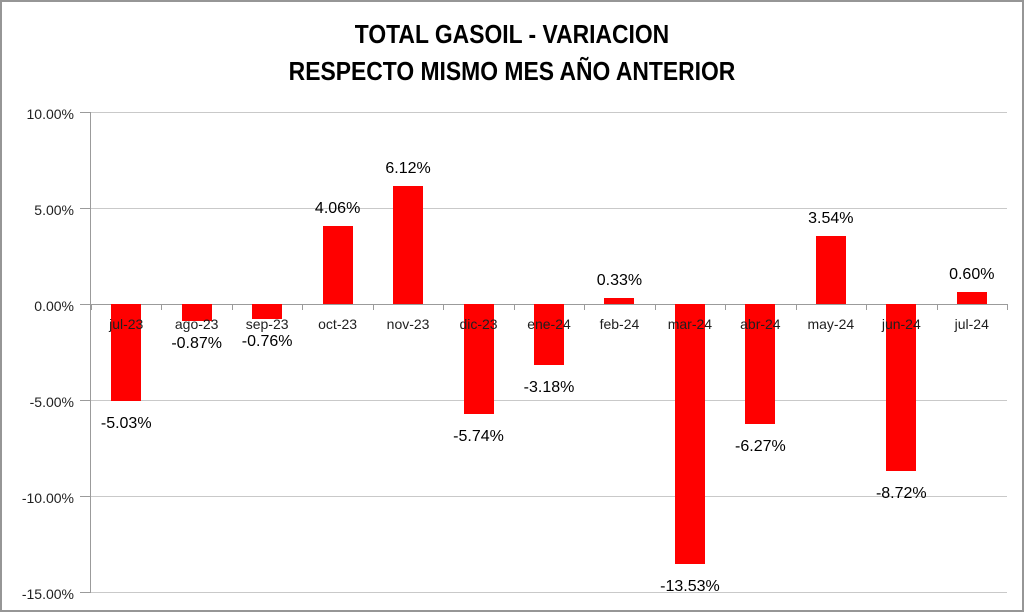 Image resolution: width=1024 pixels, height=612 pixels. What do you see at coordinates (90, 352) in the screenshot?
I see `y-axis-line` at bounding box center [90, 352].